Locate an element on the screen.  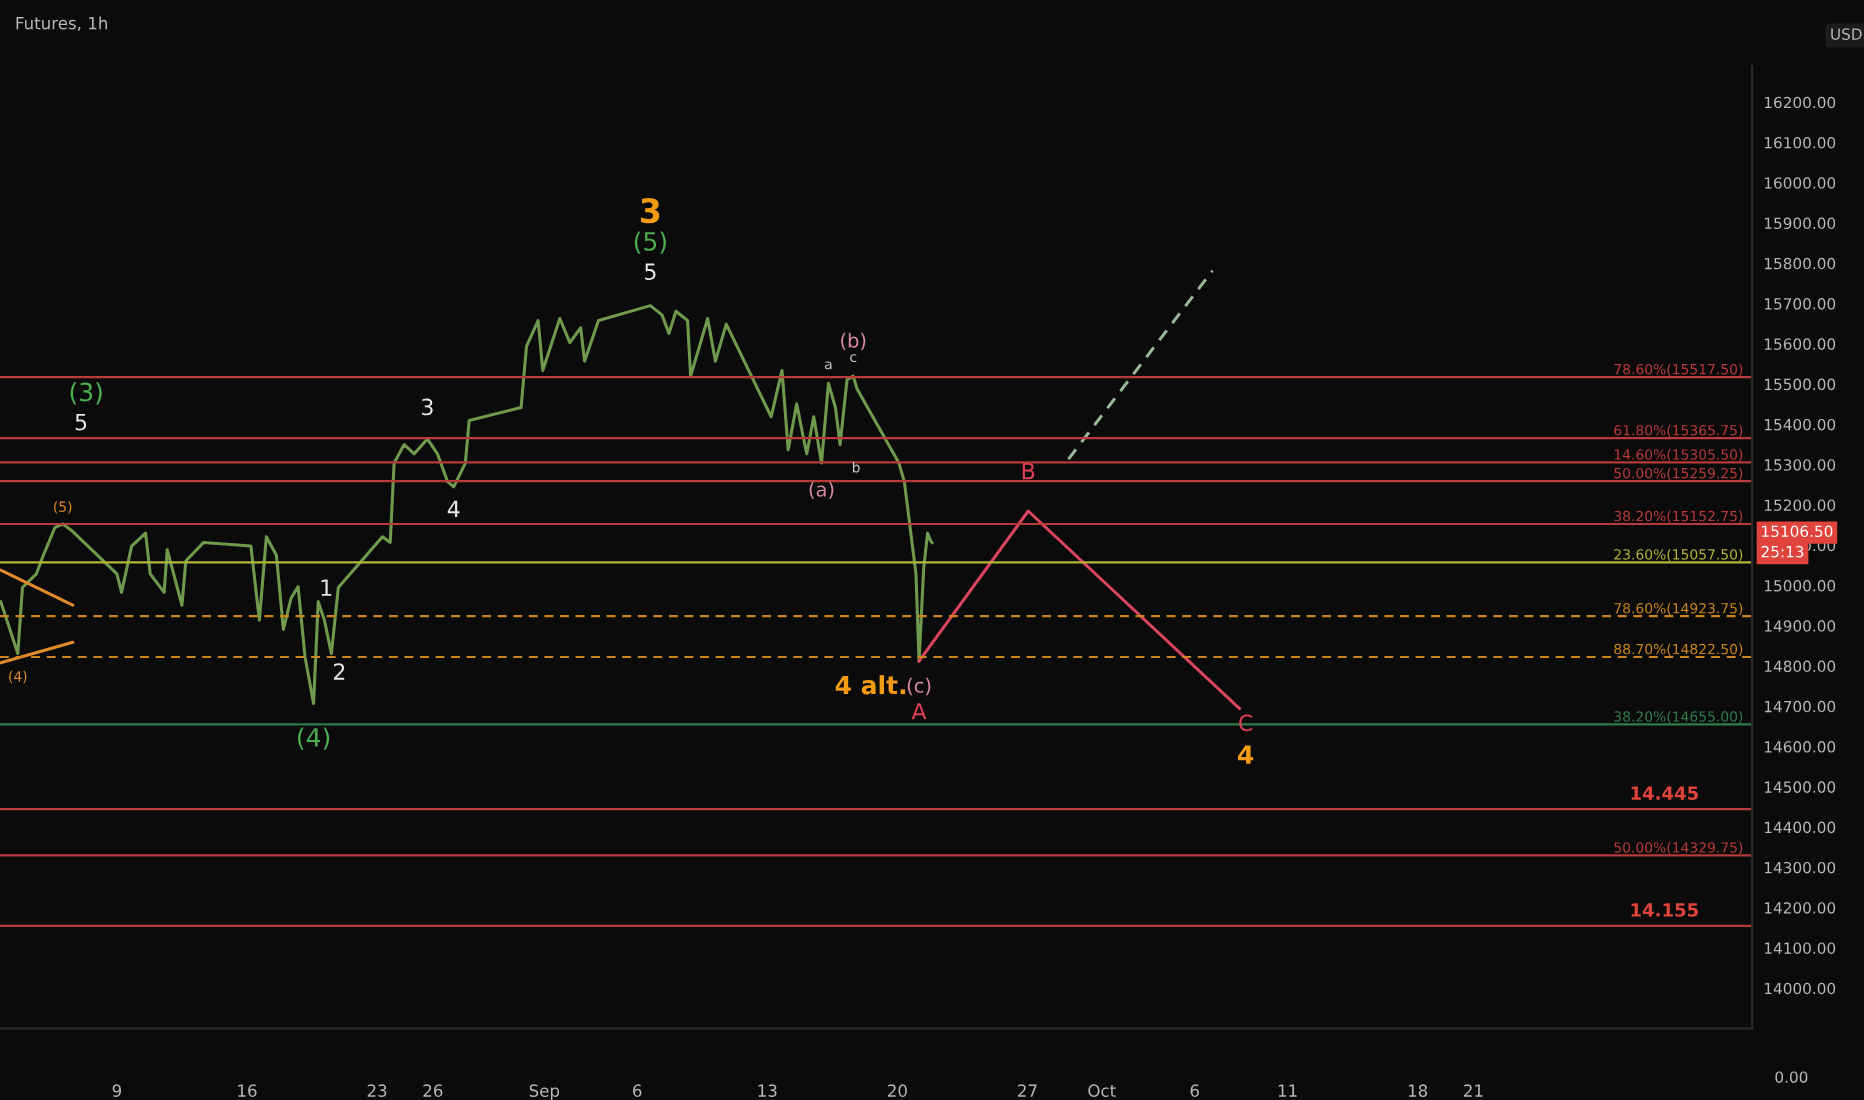
x-tick-label: 16 is located at coordinates (247, 1090).